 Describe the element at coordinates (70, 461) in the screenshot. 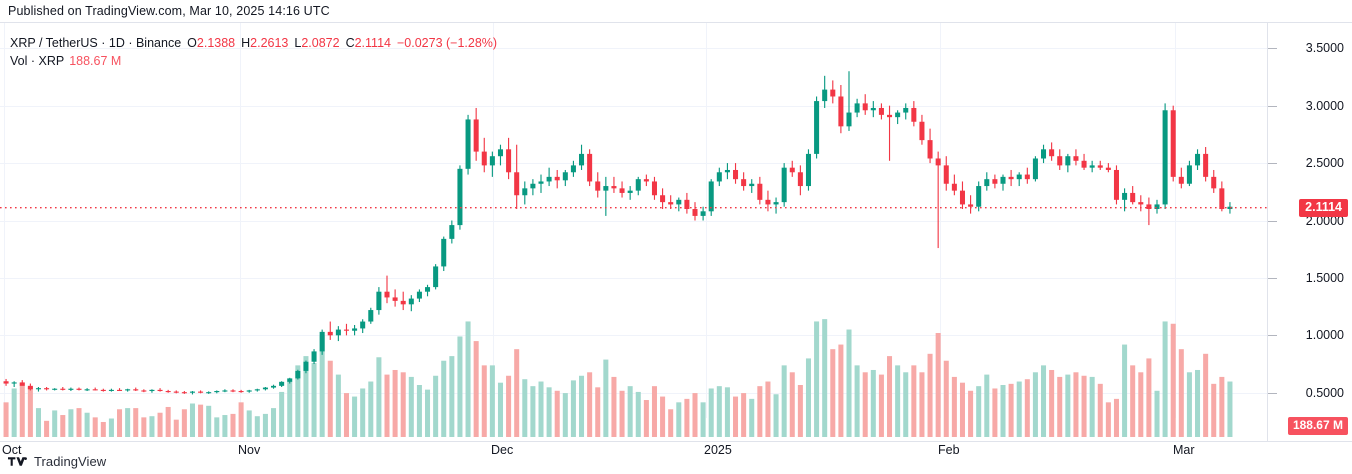

I see `tradingview-brand-label: TradingView` at that location.